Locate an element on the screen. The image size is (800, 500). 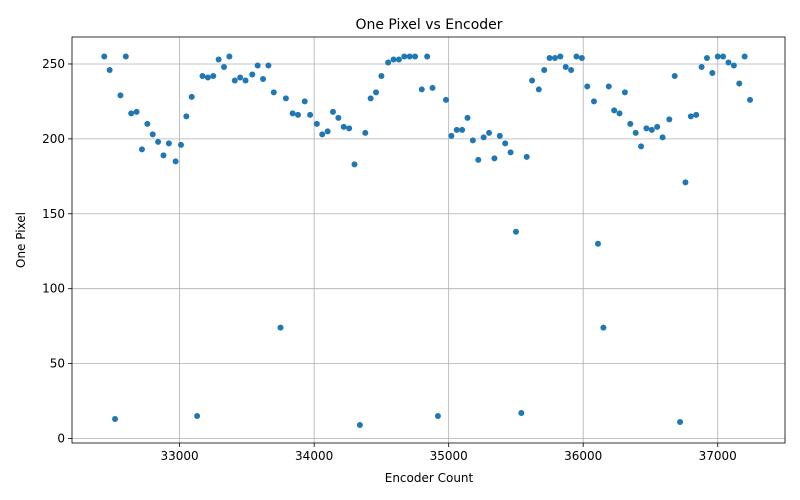
y-tick-label: 0 is located at coordinates (61, 439).